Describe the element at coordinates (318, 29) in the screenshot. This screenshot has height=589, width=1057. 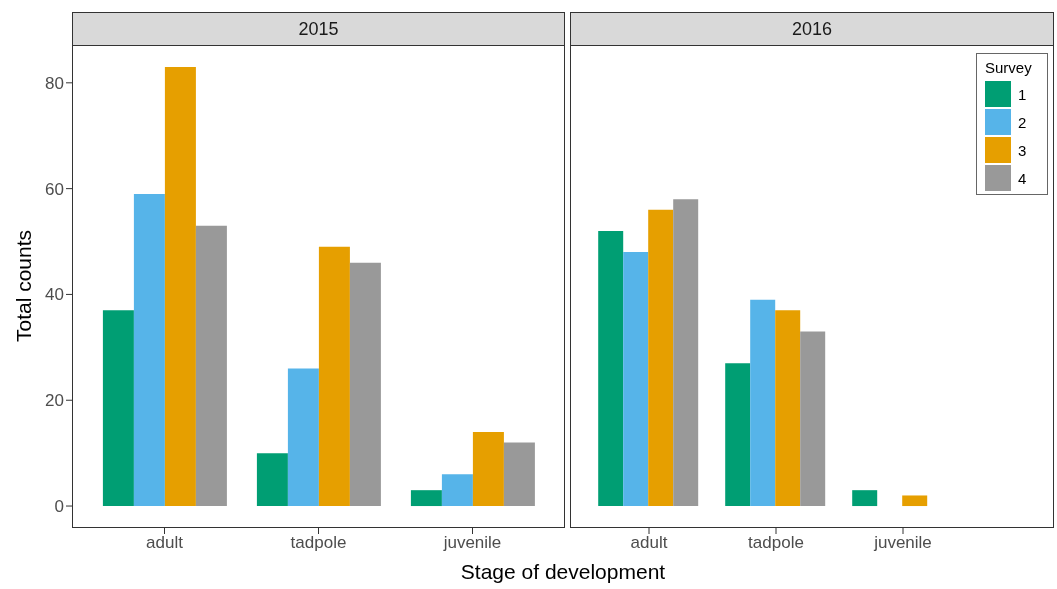
I see `chart-title: 2015` at that location.